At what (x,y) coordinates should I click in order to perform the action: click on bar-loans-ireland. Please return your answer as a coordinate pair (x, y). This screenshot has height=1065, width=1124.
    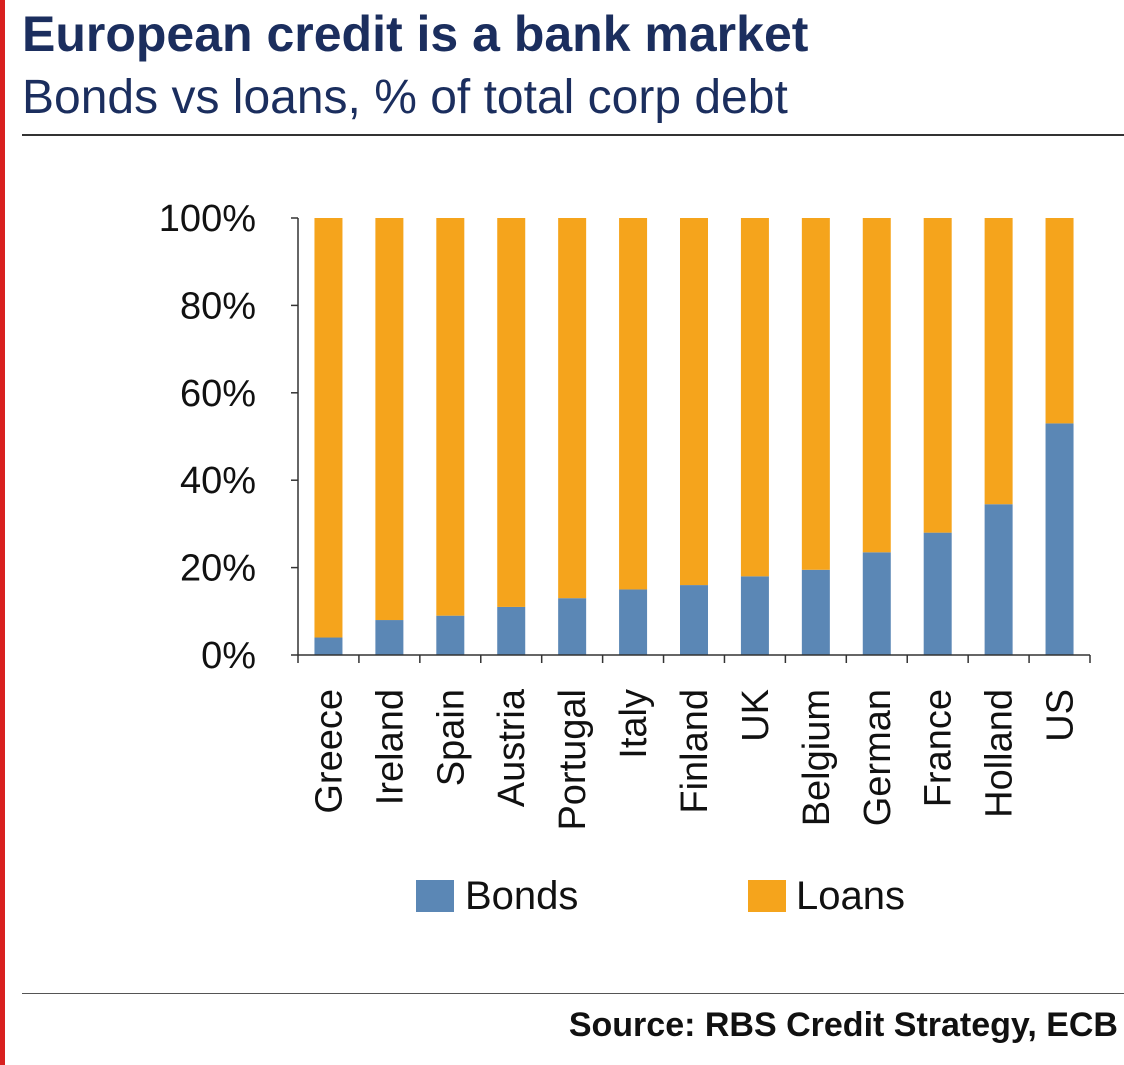
    Looking at the image, I should click on (389, 419).